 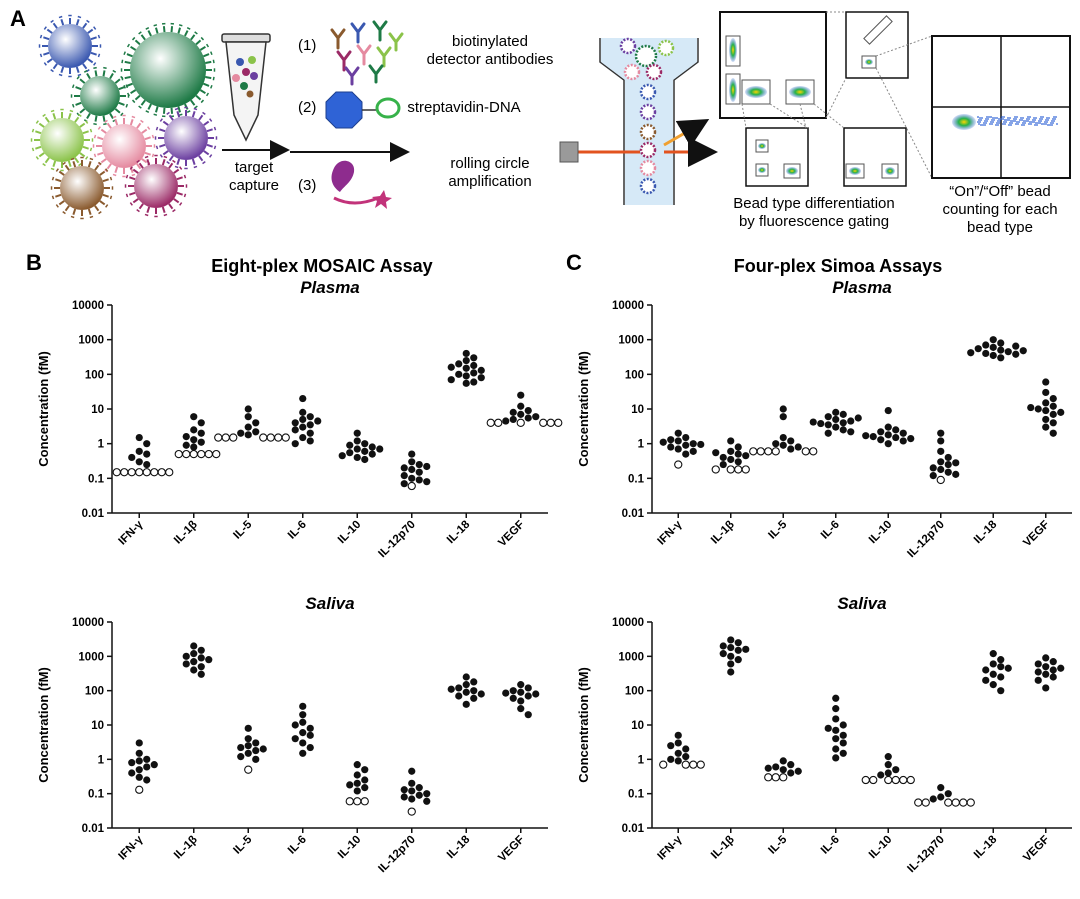 What do you see at coordinates (396, 854) in the screenshot?
I see `chart-2-xtick-5: IL-12p70` at bounding box center [396, 854].